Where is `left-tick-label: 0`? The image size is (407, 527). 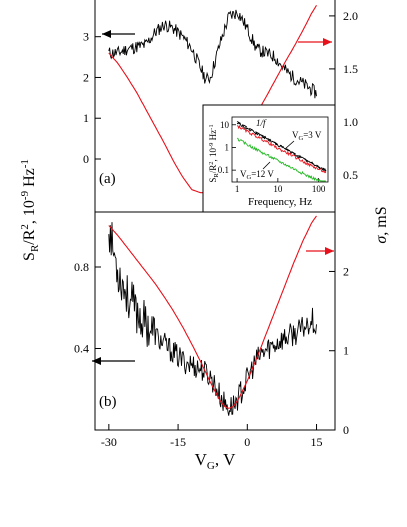 left-tick-label: 0 is located at coordinates (86, 159).